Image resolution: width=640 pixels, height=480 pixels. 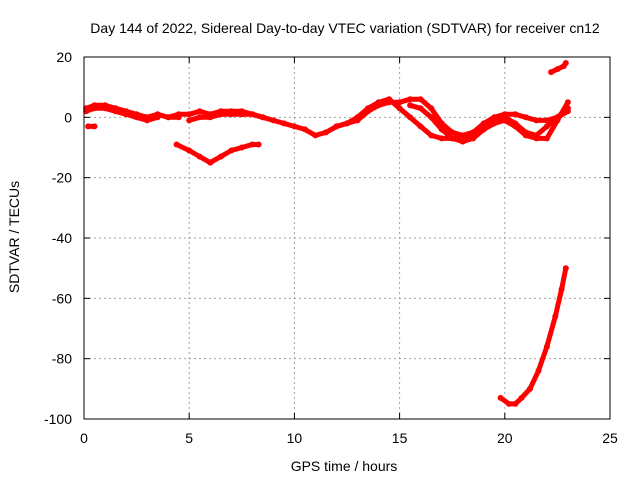 I want to click on x-axis-label: GPS time / hours, so click(x=344, y=466).